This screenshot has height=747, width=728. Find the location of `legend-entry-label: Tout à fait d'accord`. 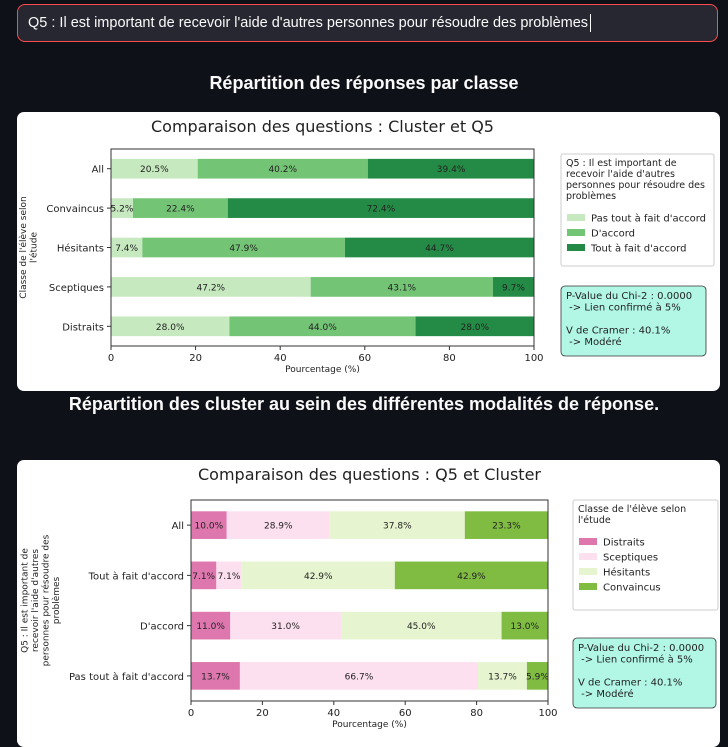

legend-entry-label: Tout à fait d'accord is located at coordinates (638, 249).